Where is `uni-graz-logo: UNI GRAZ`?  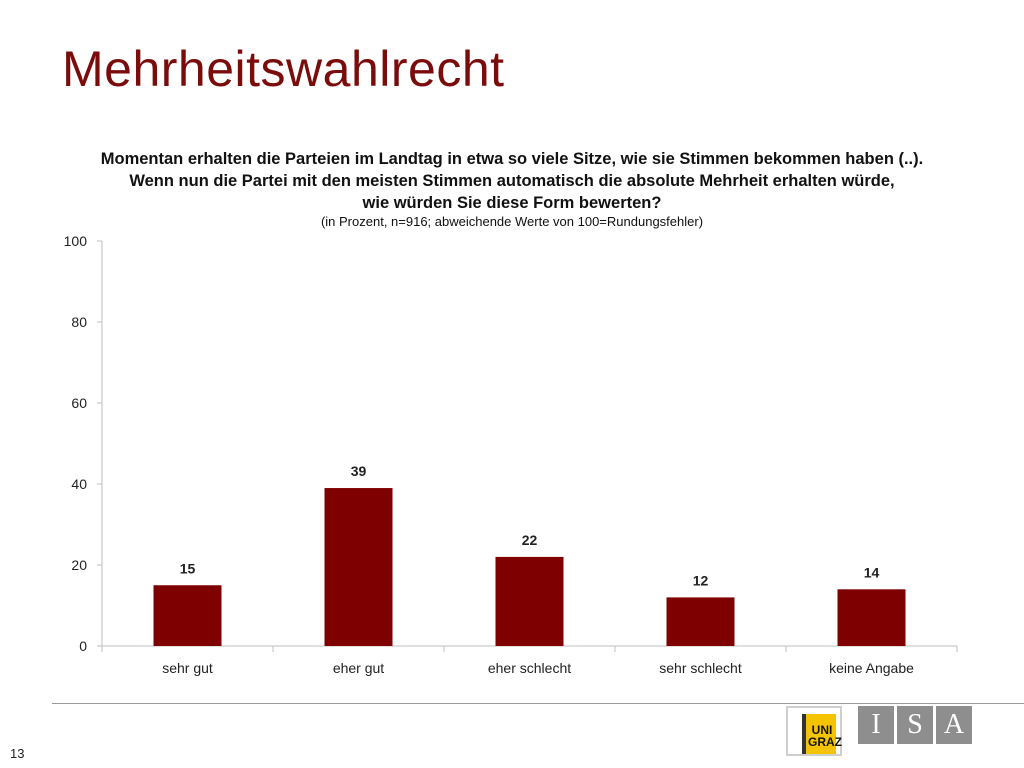 uni-graz-logo: UNI GRAZ is located at coordinates (814, 731).